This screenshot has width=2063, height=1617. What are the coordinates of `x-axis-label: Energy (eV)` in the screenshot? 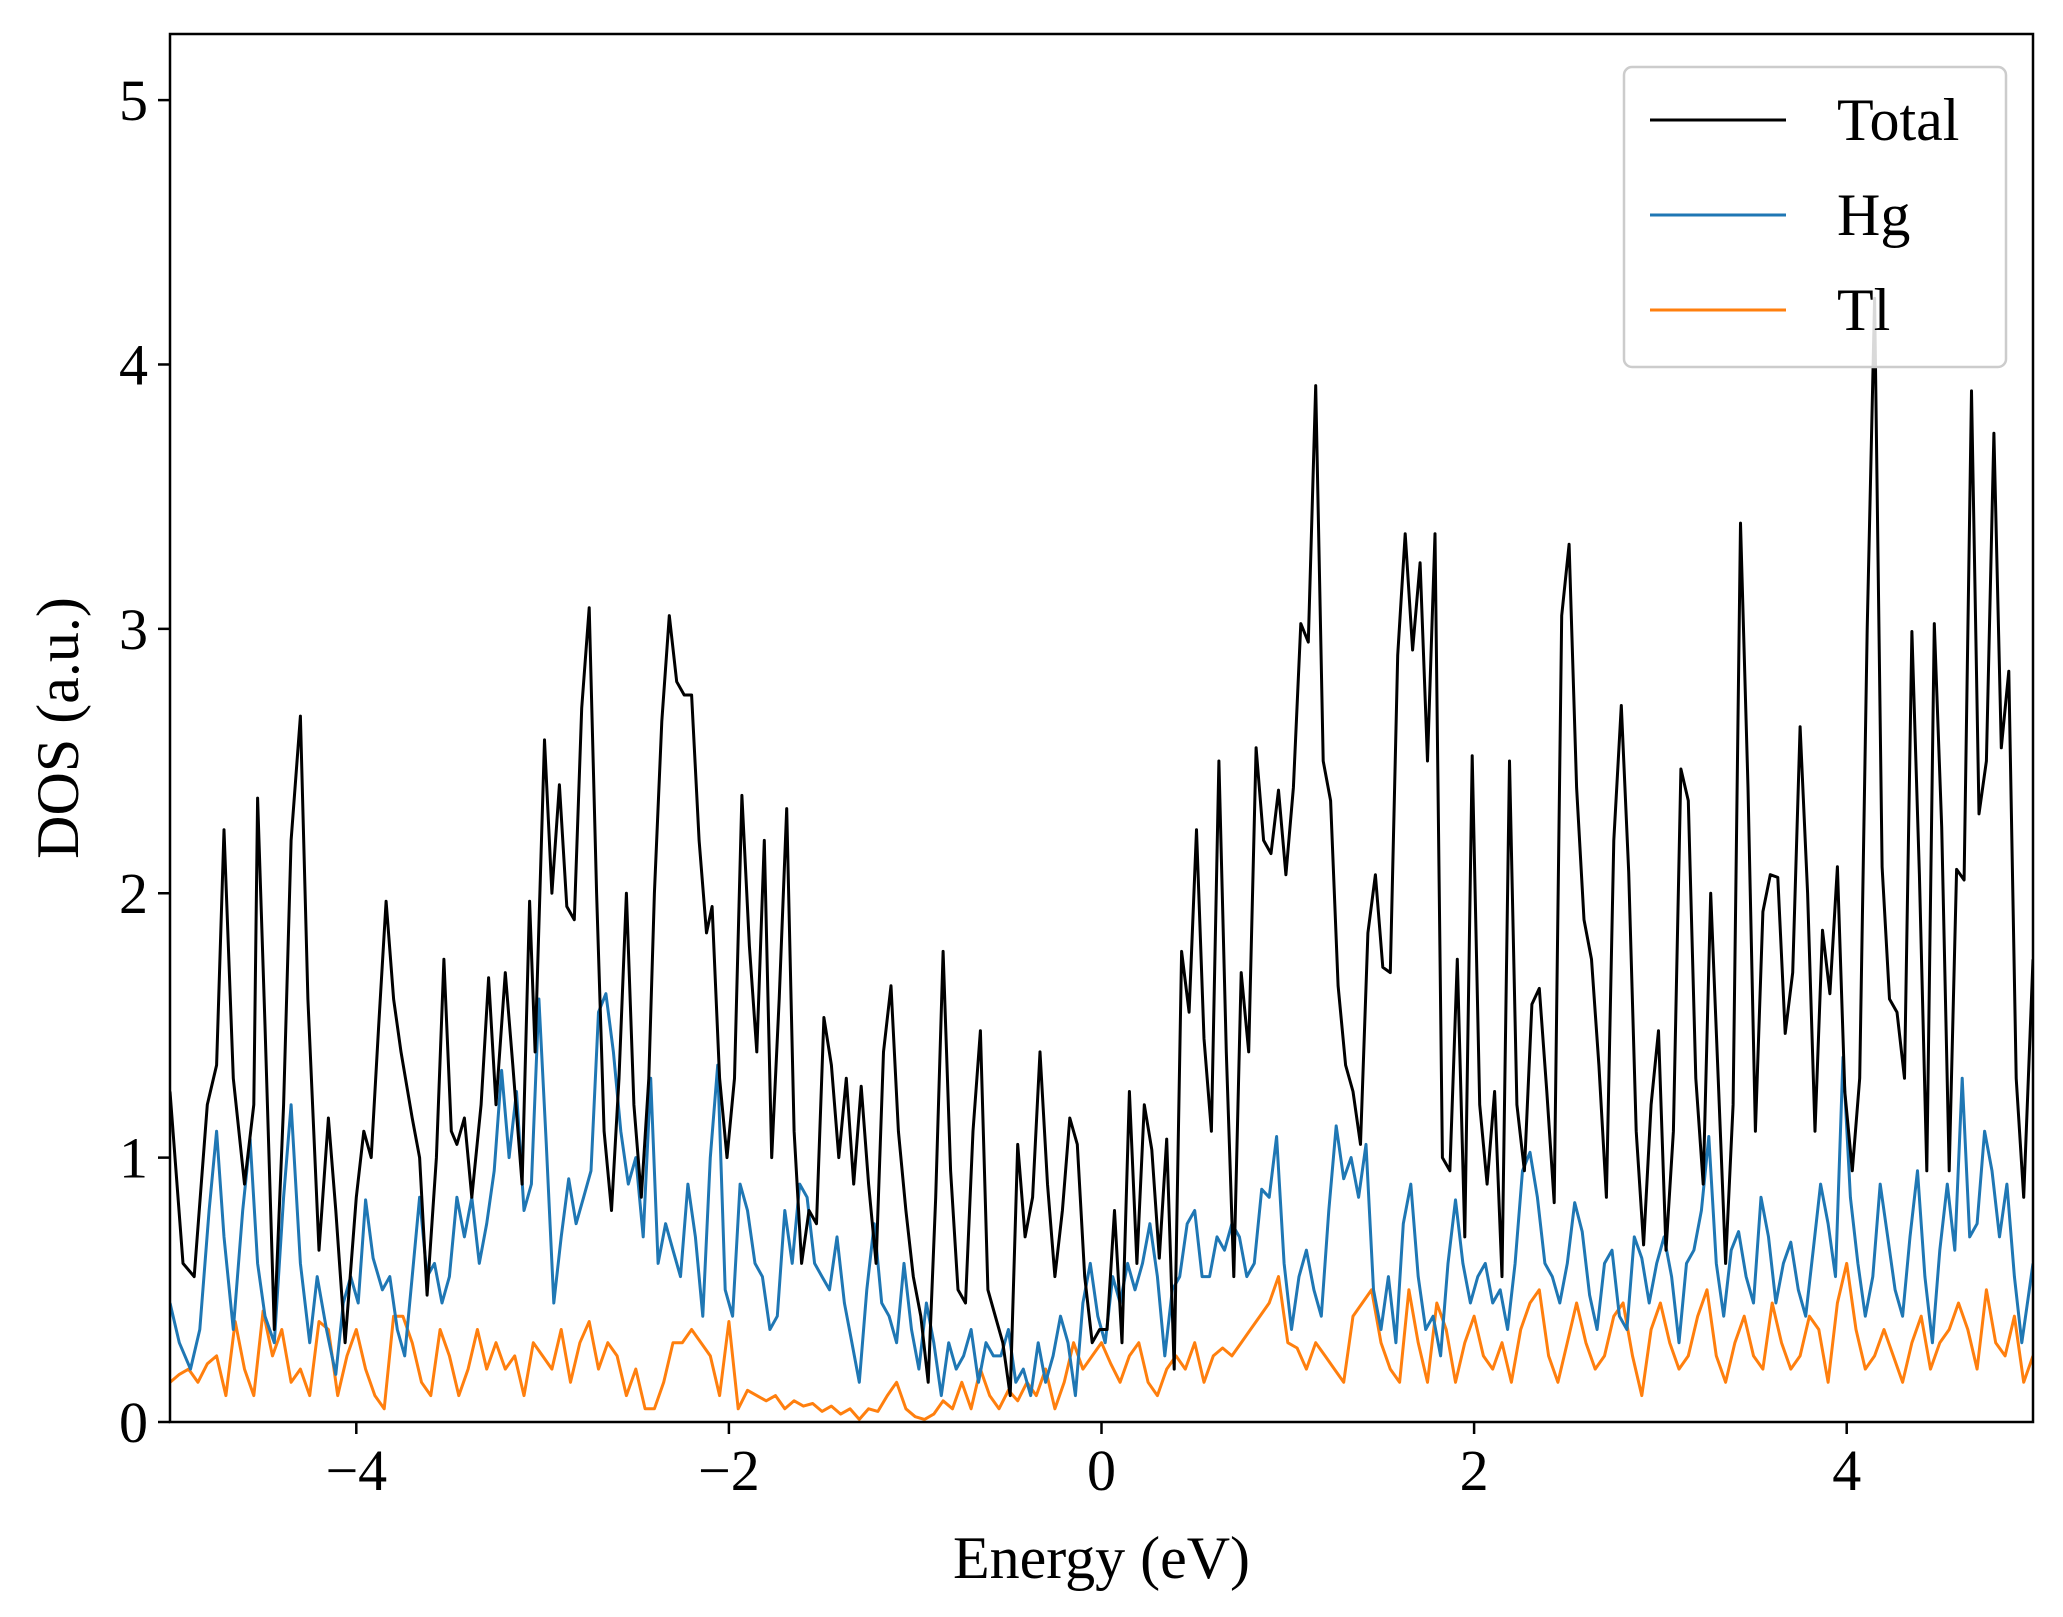 It's located at (1101, 1558).